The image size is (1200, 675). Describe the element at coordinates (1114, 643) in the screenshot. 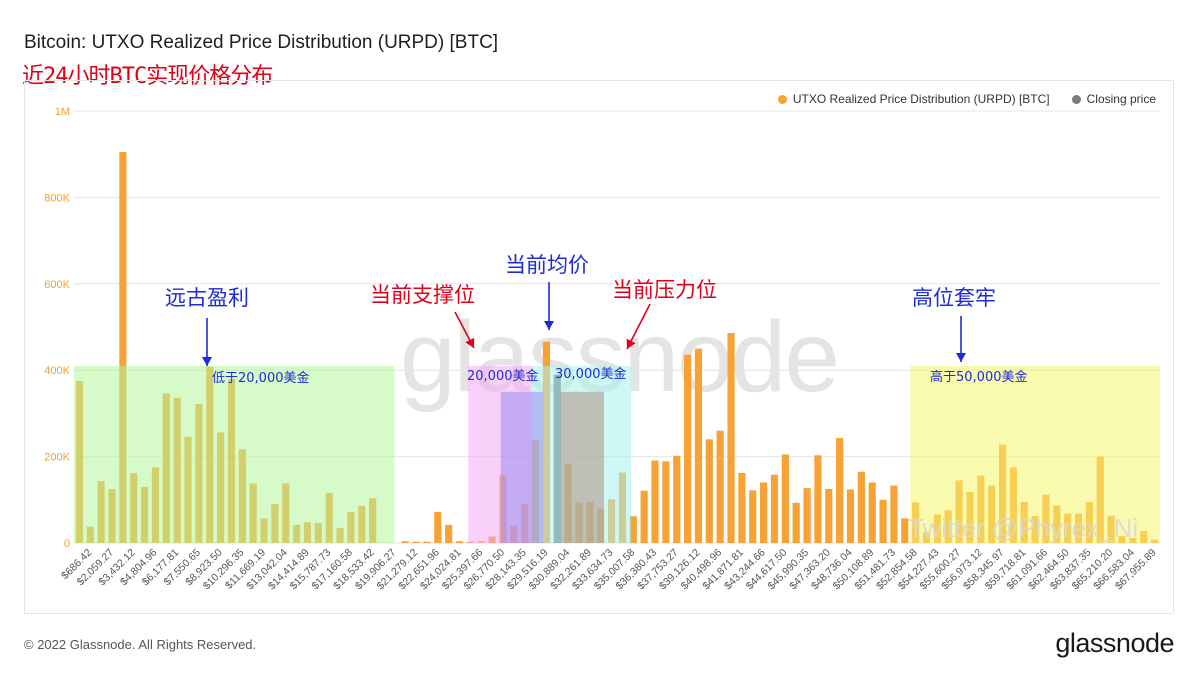

I see `glassnode-logo: glassnode` at that location.